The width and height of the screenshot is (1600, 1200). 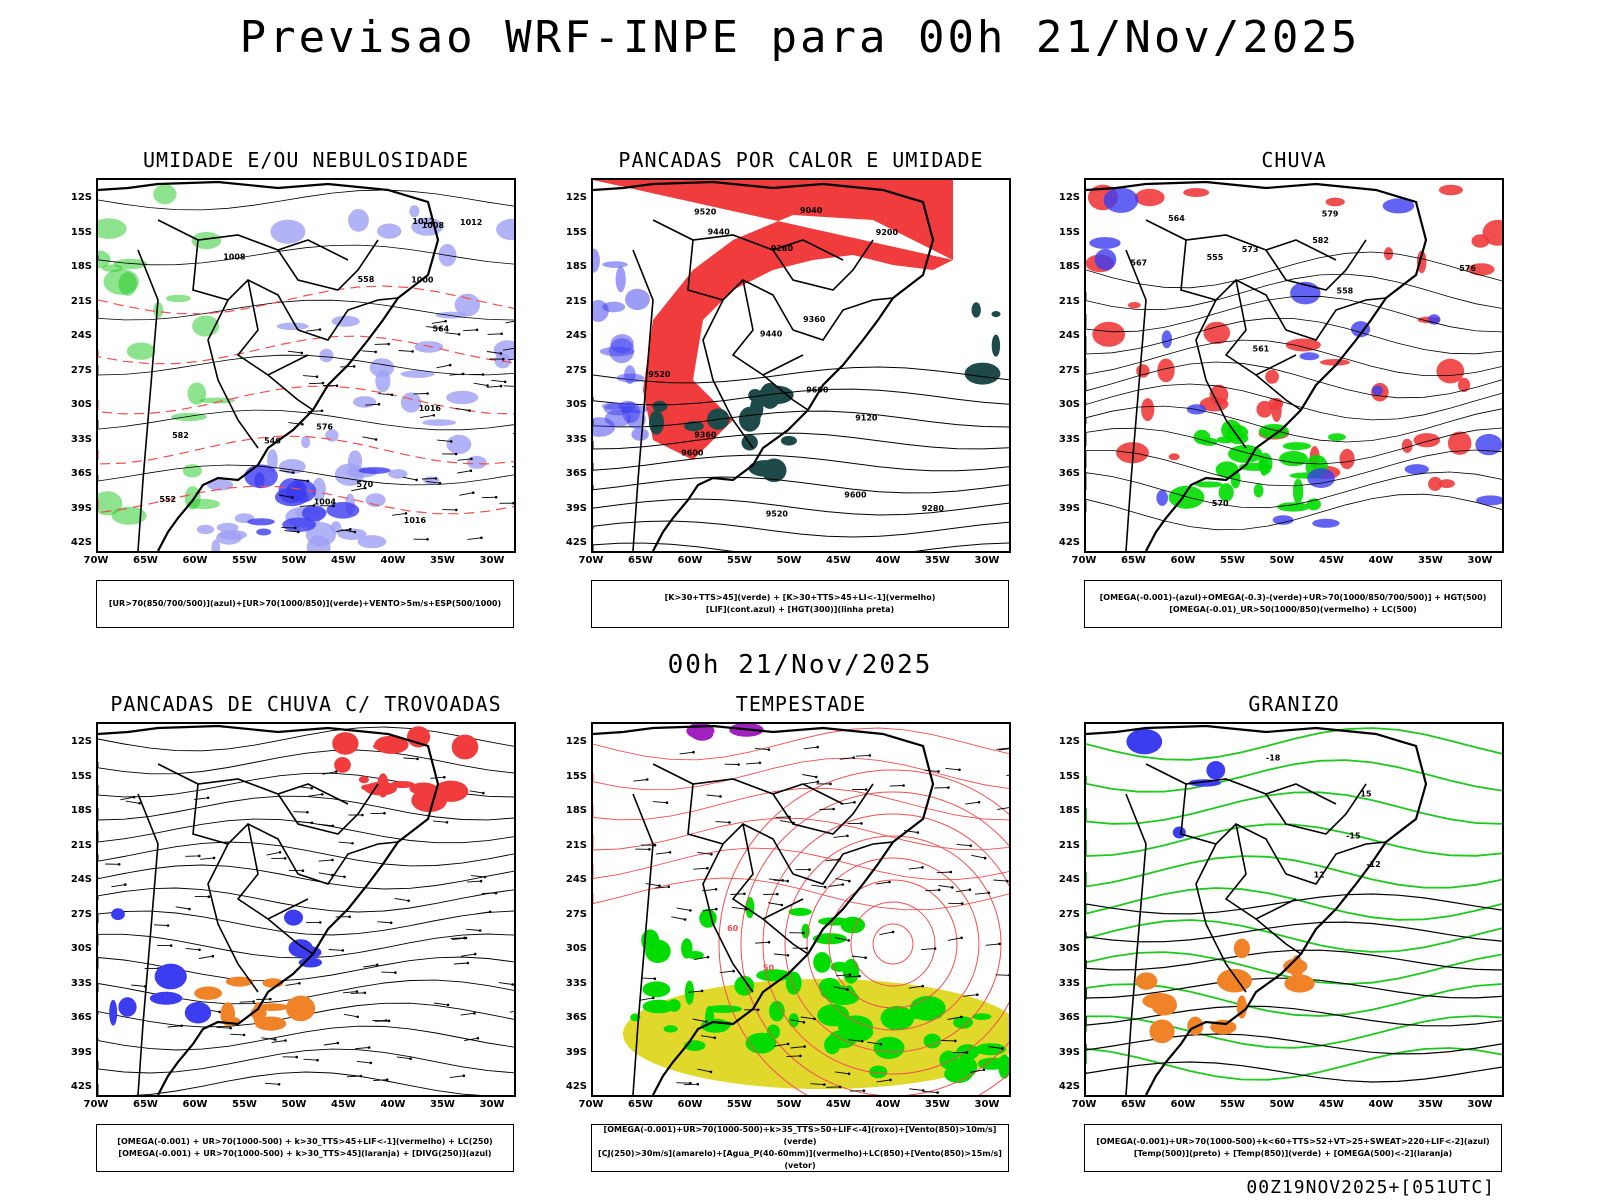 What do you see at coordinates (801, 160) in the screenshot?
I see `panel-title: PANCADAS POR CALOR E UMIDADE` at bounding box center [801, 160].